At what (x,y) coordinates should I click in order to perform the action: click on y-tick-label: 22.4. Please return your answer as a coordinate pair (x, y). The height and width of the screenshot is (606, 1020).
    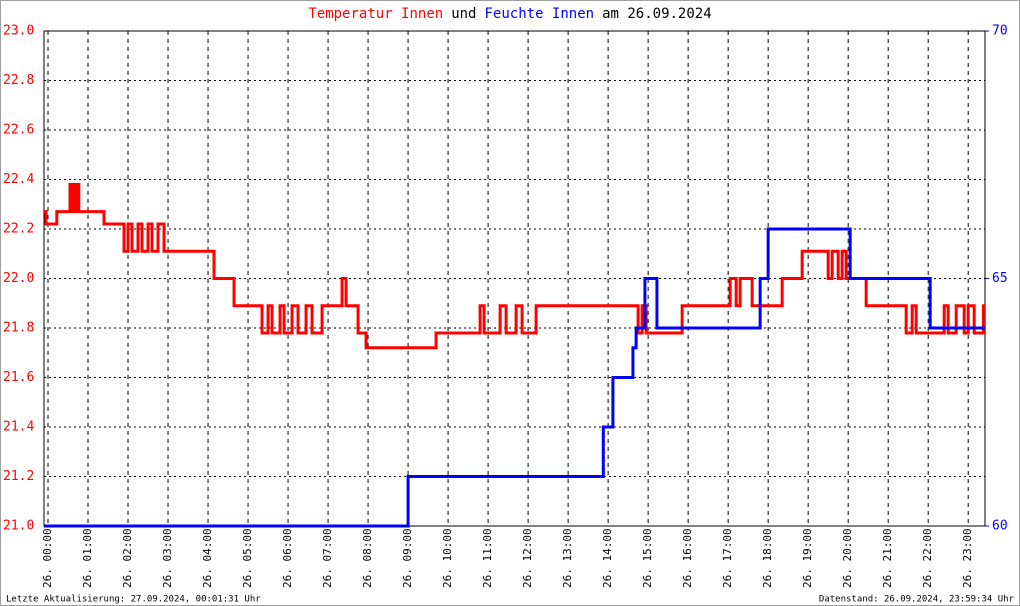
    Looking at the image, I should click on (18, 179).